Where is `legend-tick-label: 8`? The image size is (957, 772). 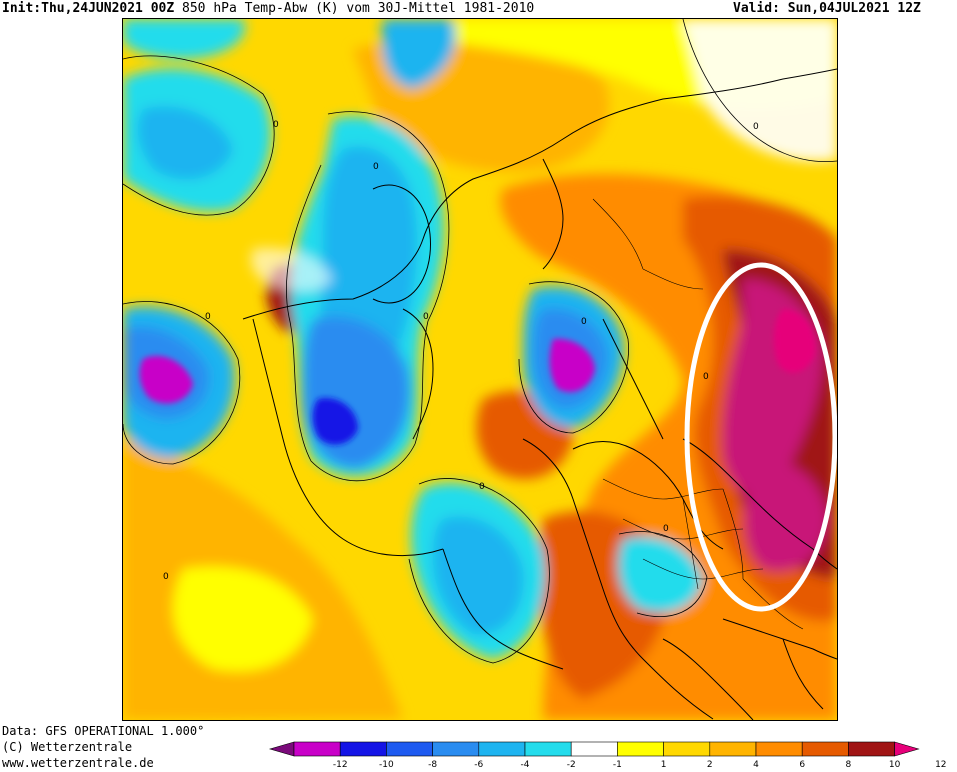 legend-tick-label: 8 is located at coordinates (849, 765).